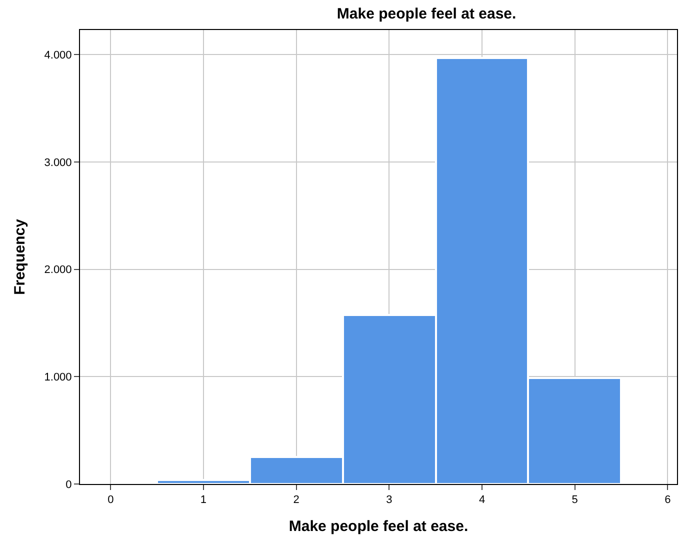 The width and height of the screenshot is (688, 542). Describe the element at coordinates (69, 484) in the screenshot. I see `y-tick-label: 0` at that location.